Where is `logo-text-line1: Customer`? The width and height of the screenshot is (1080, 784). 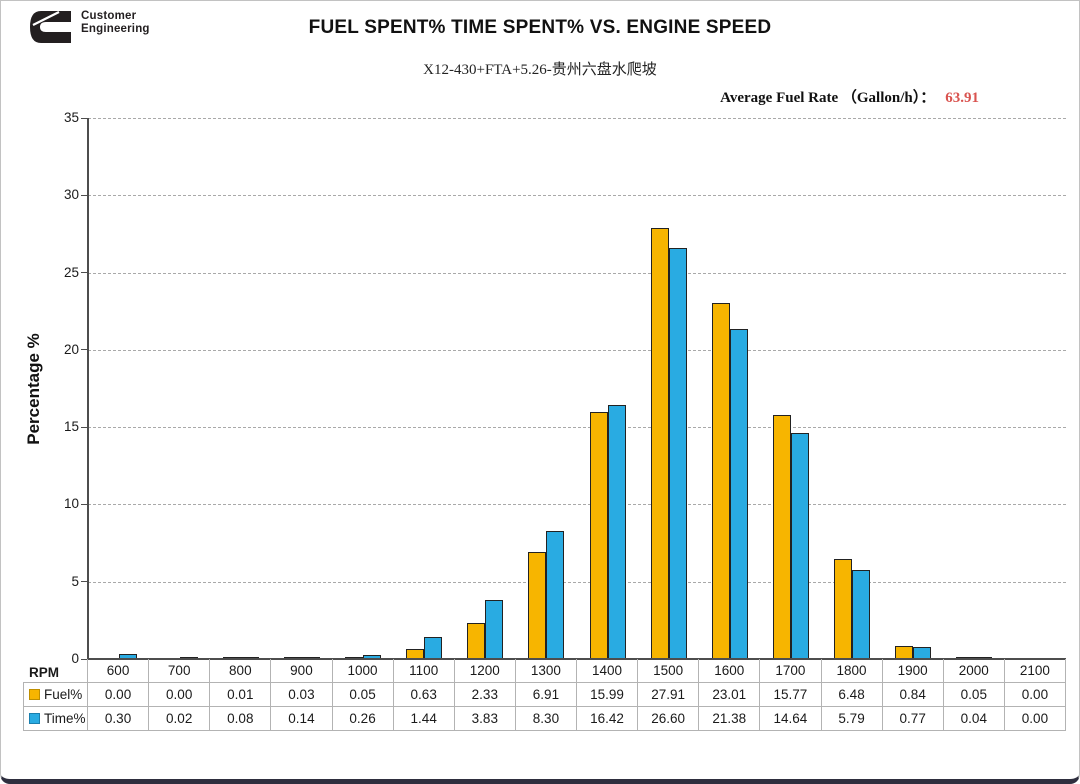 logo-text-line1: Customer is located at coordinates (109, 16).